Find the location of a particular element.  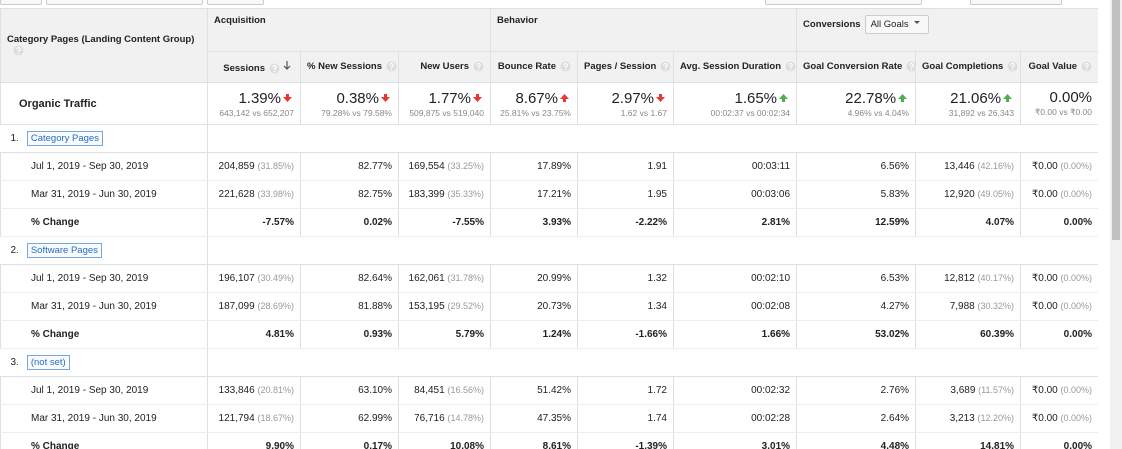

dimension-header: Category Pages (Landing Content Group) is located at coordinates (104, 45).